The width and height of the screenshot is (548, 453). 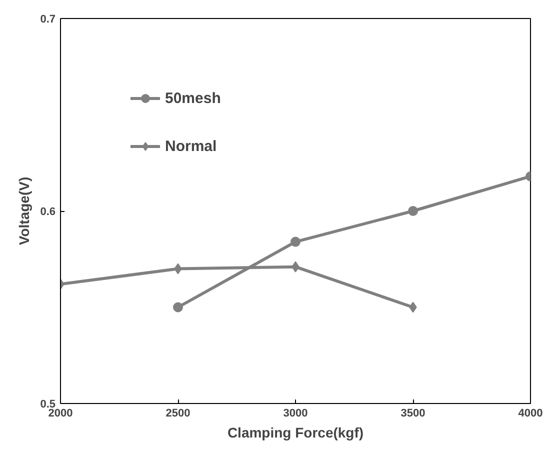 What do you see at coordinates (178, 414) in the screenshot?
I see `x-tick-label: 2500` at bounding box center [178, 414].